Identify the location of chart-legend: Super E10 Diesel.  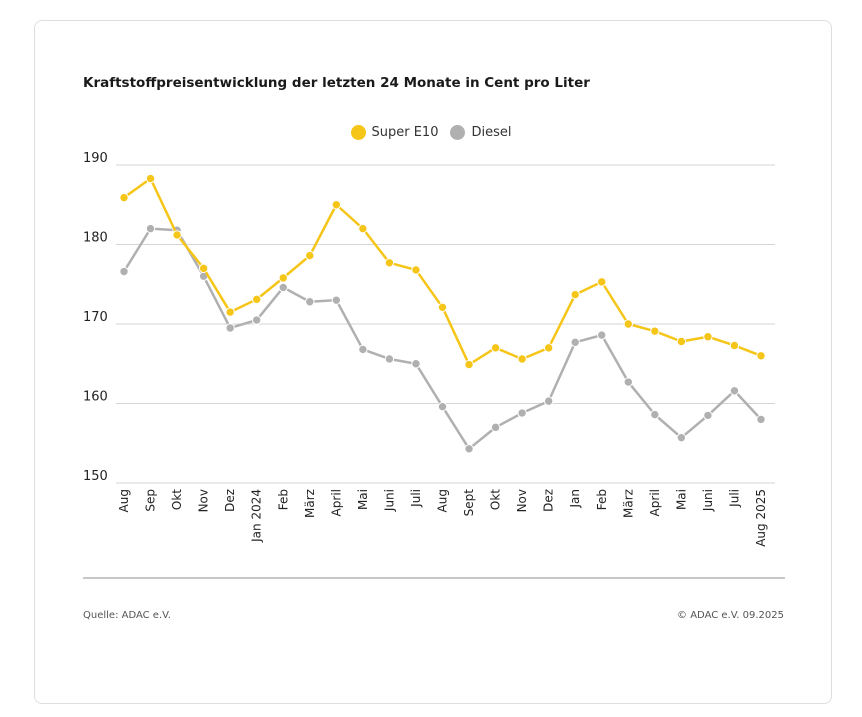
(431, 132).